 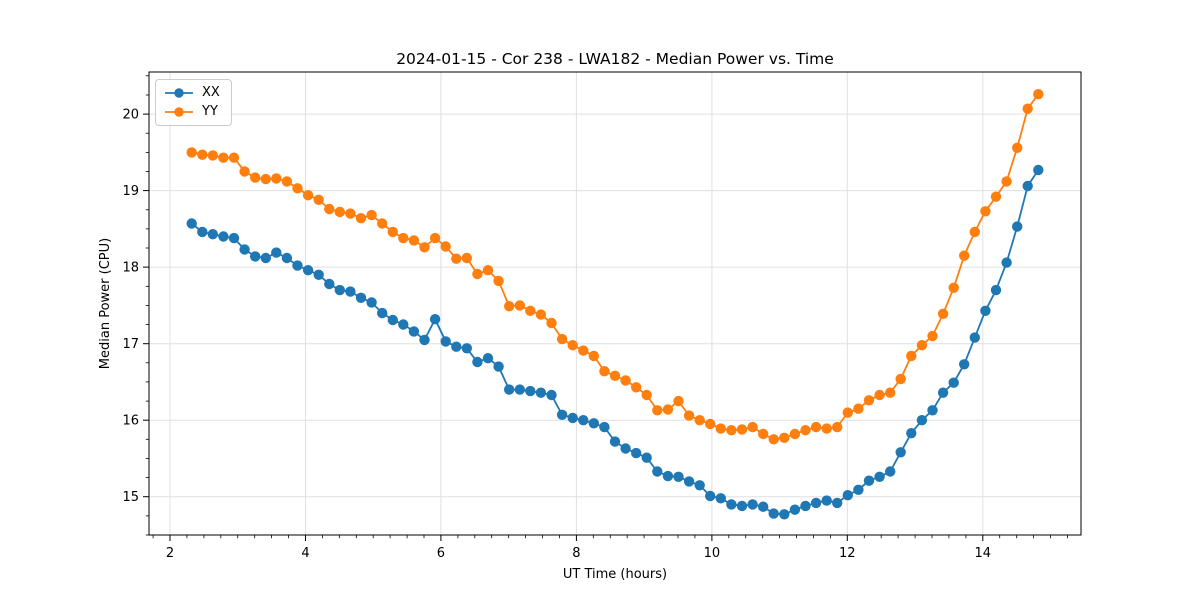 What do you see at coordinates (130, 268) in the screenshot?
I see `y-tick-label: 18` at bounding box center [130, 268].